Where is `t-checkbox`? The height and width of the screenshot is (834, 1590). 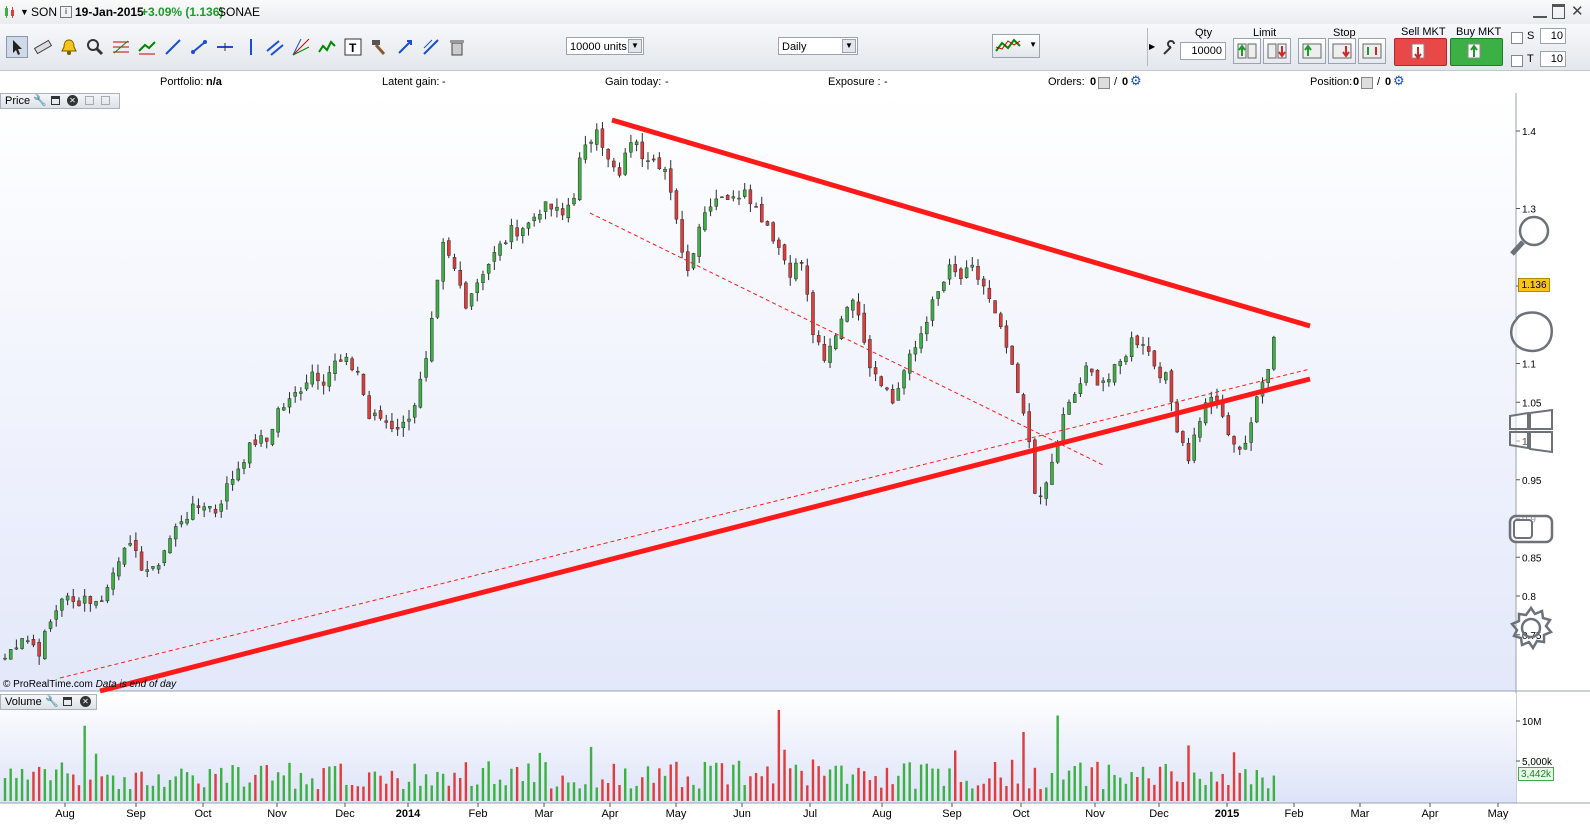 t-checkbox is located at coordinates (1517, 61).